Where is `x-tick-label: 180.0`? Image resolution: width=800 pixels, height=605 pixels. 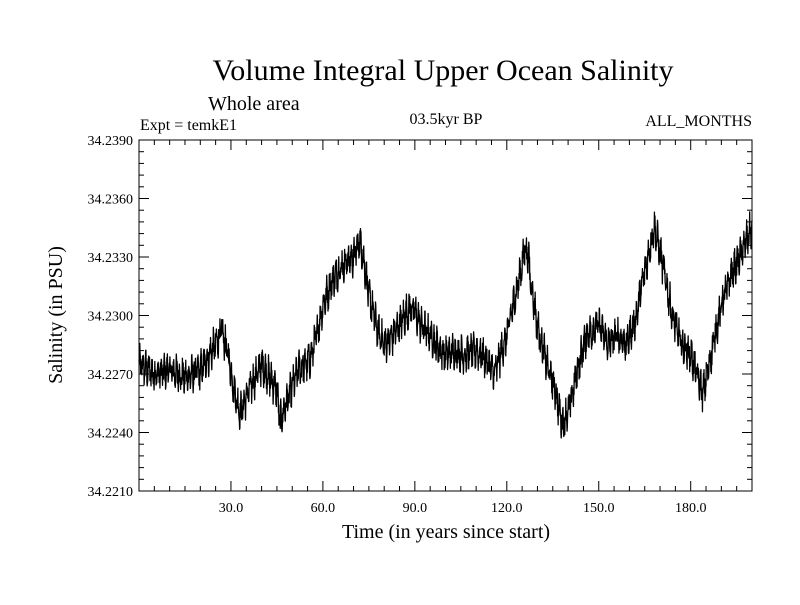 x-tick-label: 180.0 is located at coordinates (691, 508).